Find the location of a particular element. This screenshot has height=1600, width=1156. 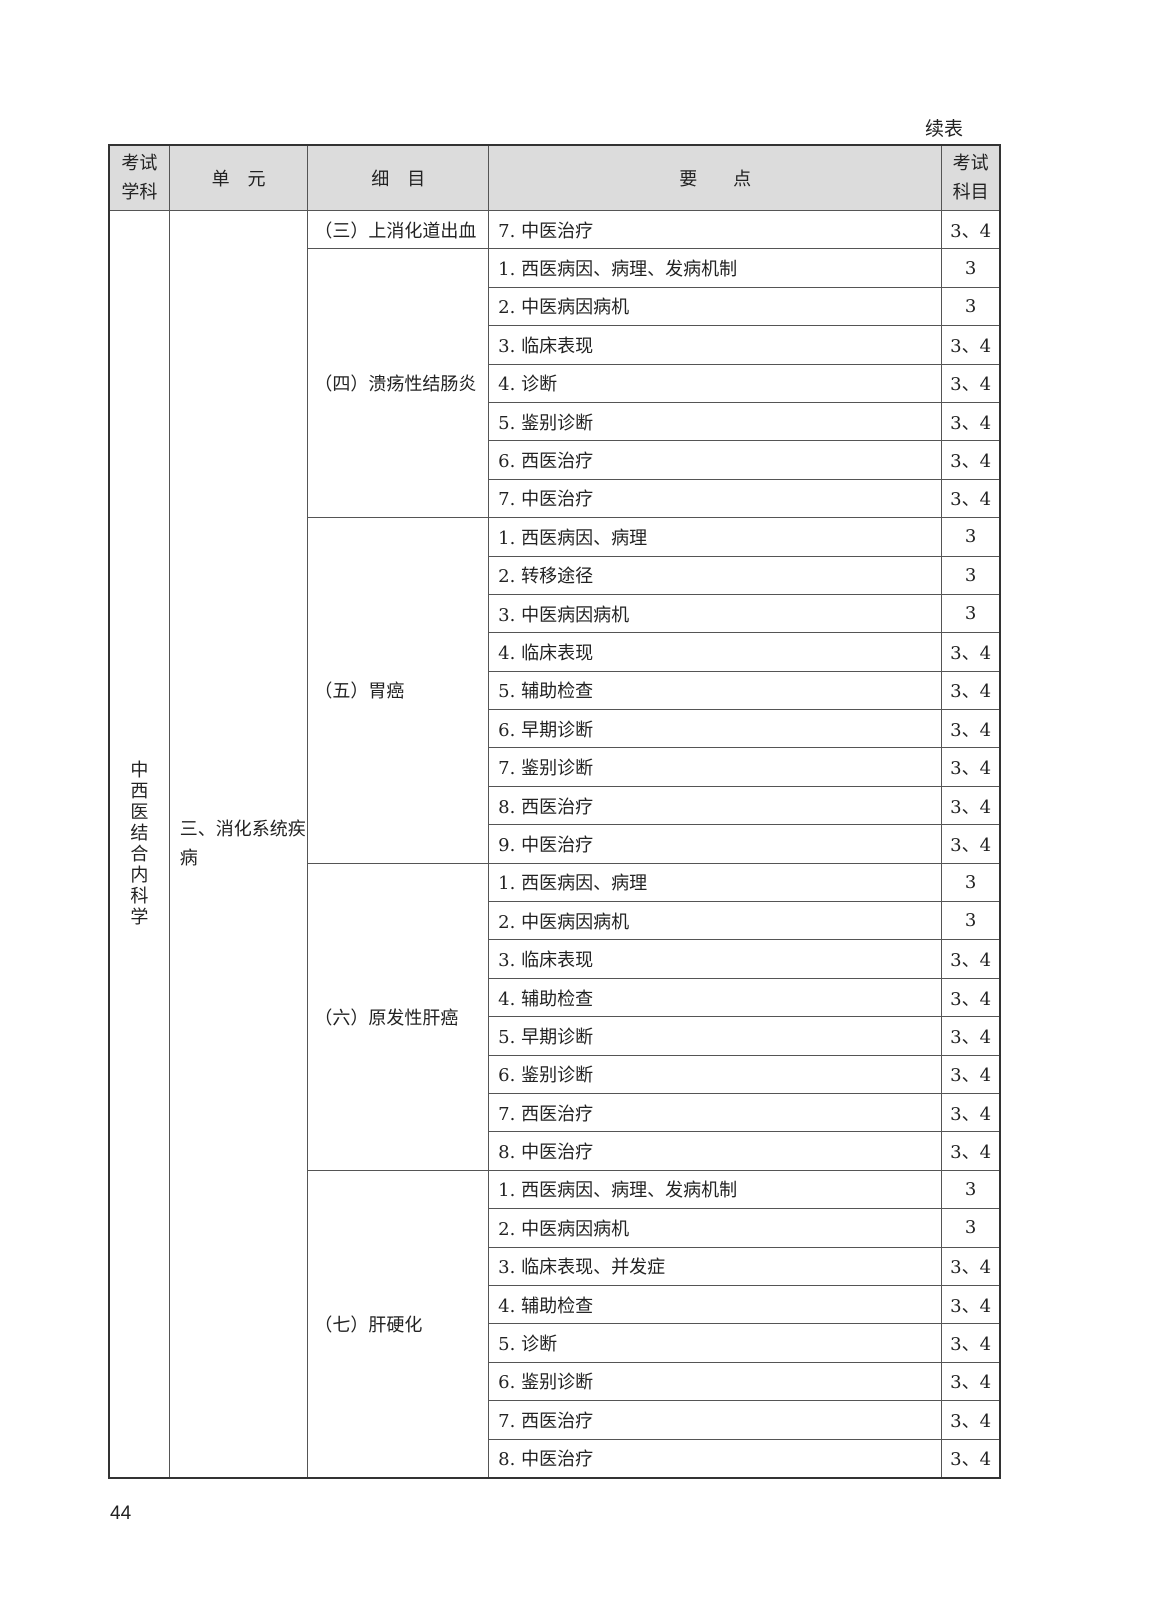

table-row: 4. 临床表现 3、4 is located at coordinates (555, 652).